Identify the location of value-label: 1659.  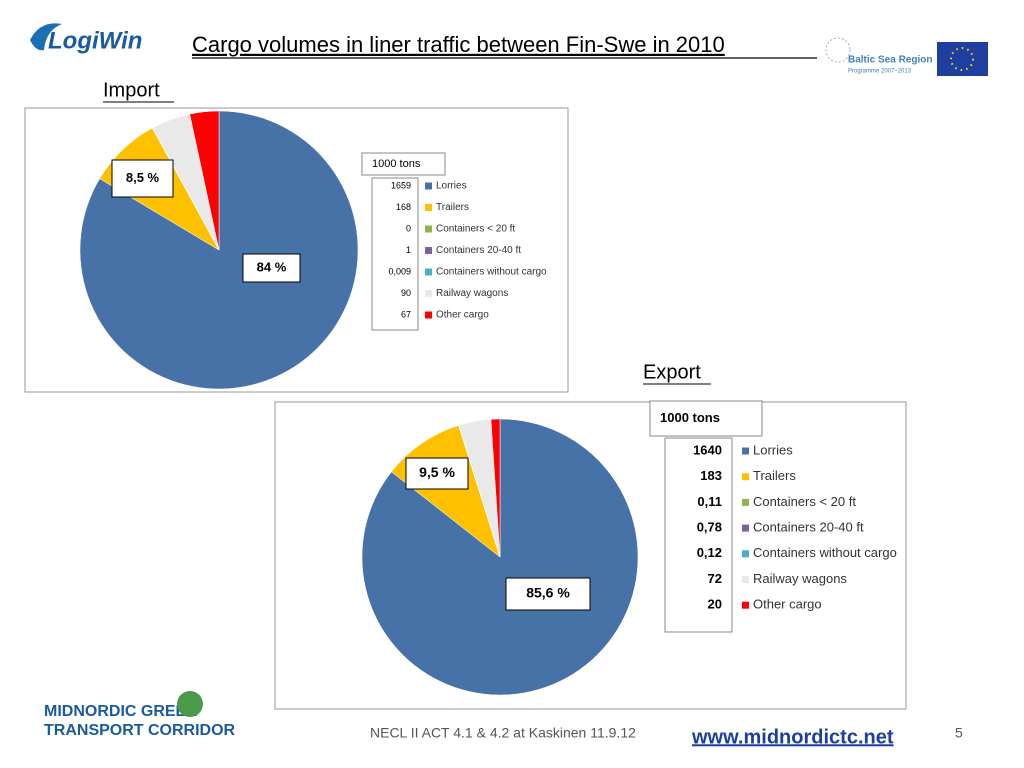
(401, 185).